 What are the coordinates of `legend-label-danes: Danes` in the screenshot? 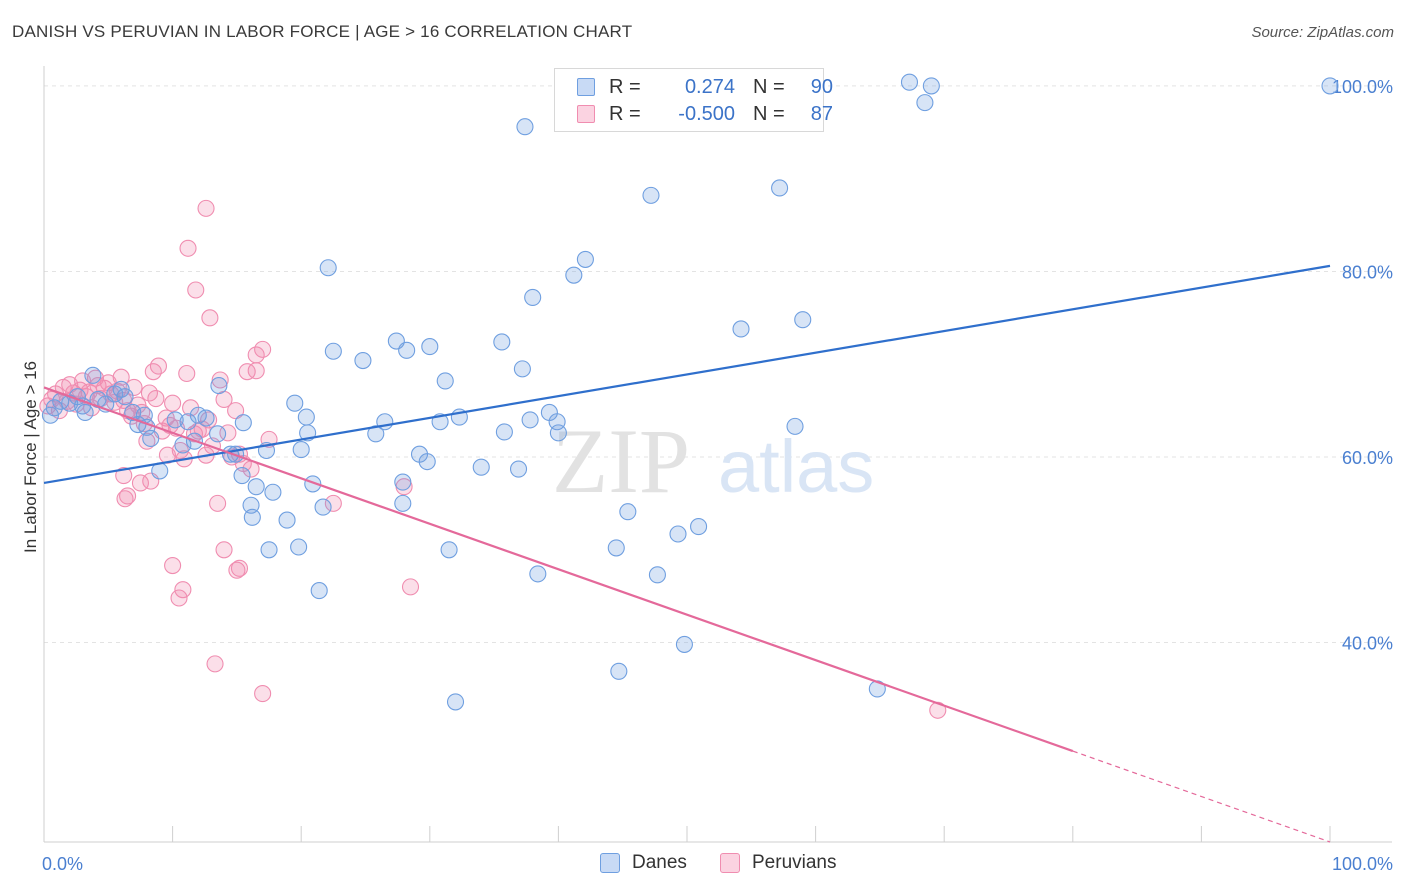 It's located at (659, 862).